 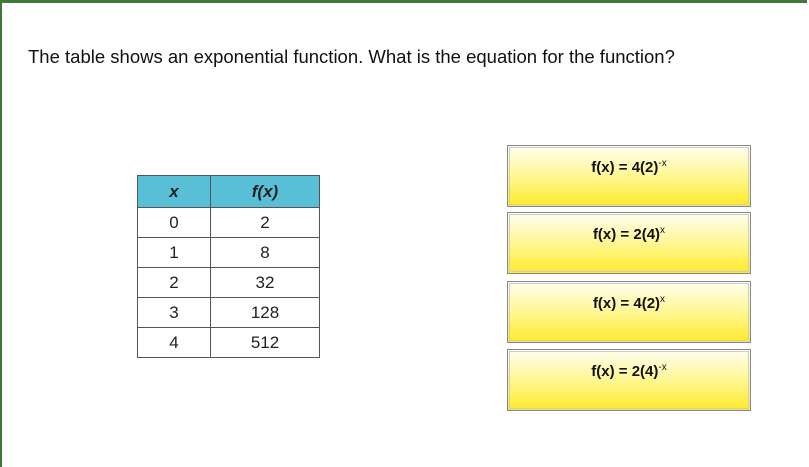 What do you see at coordinates (174, 252) in the screenshot?
I see `x-cell: 1` at bounding box center [174, 252].